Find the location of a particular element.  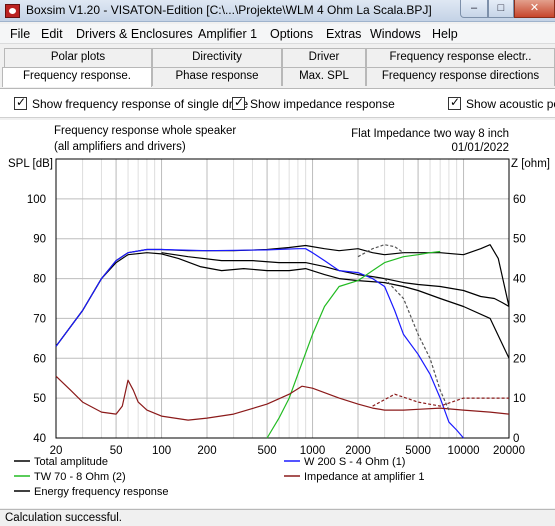

y2-tick-label: 60 is located at coordinates (519, 200).